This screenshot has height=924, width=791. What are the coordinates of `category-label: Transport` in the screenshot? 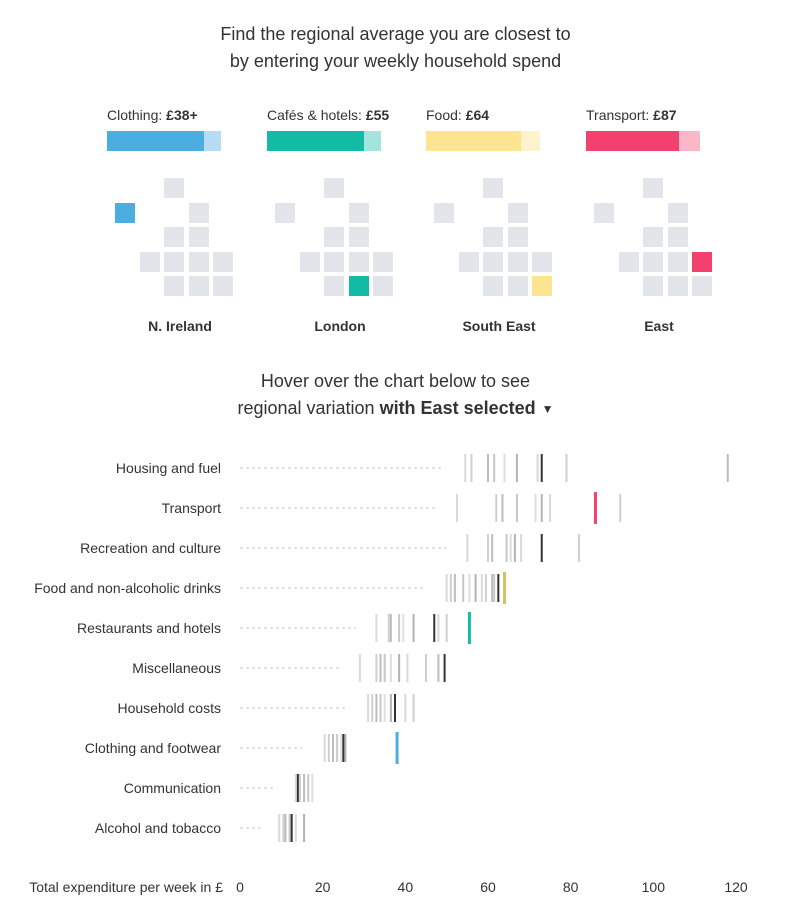 It's located at (192, 508).